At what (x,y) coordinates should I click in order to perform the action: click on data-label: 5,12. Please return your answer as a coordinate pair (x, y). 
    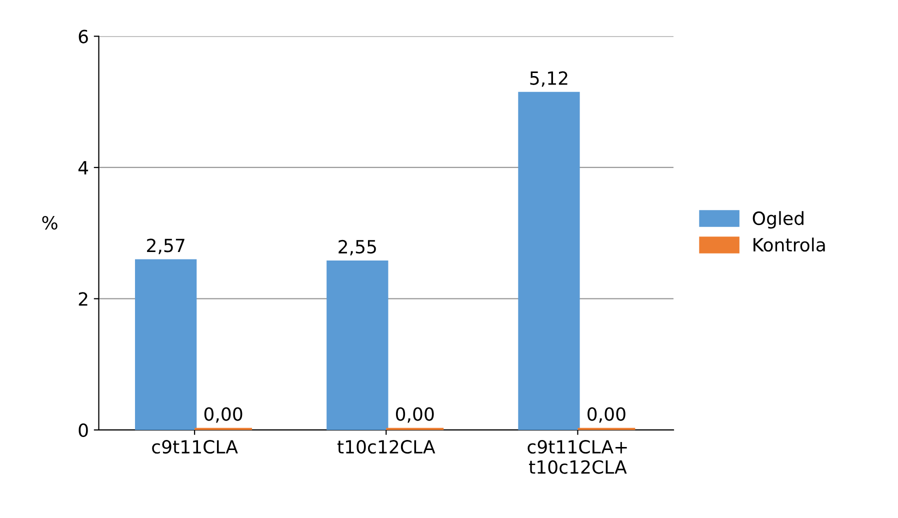
    Looking at the image, I should click on (549, 79).